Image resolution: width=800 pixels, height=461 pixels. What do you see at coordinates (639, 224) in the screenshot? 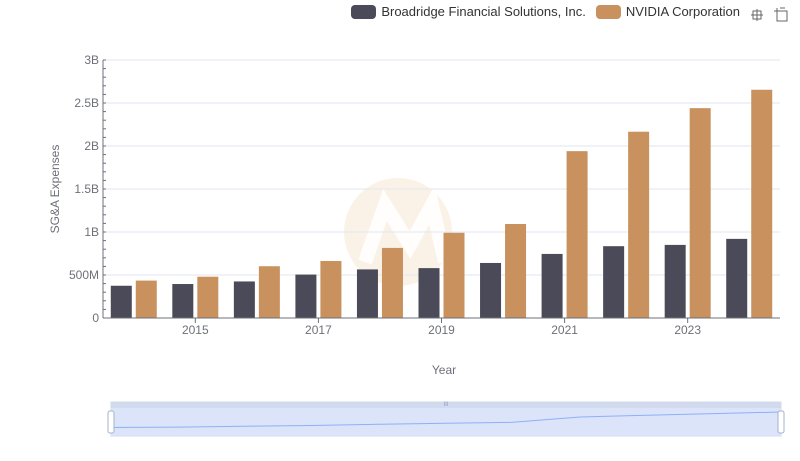
I see `bar-nvidia-2022` at bounding box center [639, 224].